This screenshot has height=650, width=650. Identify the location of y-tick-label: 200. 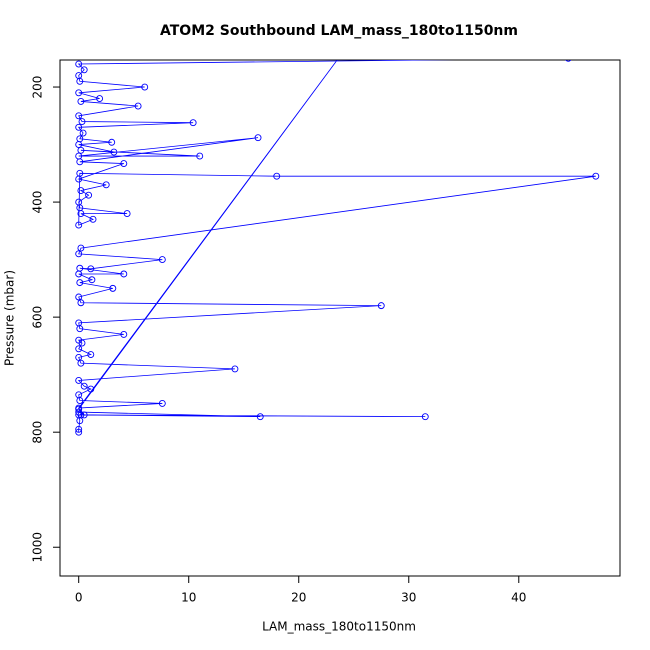
(38, 87).